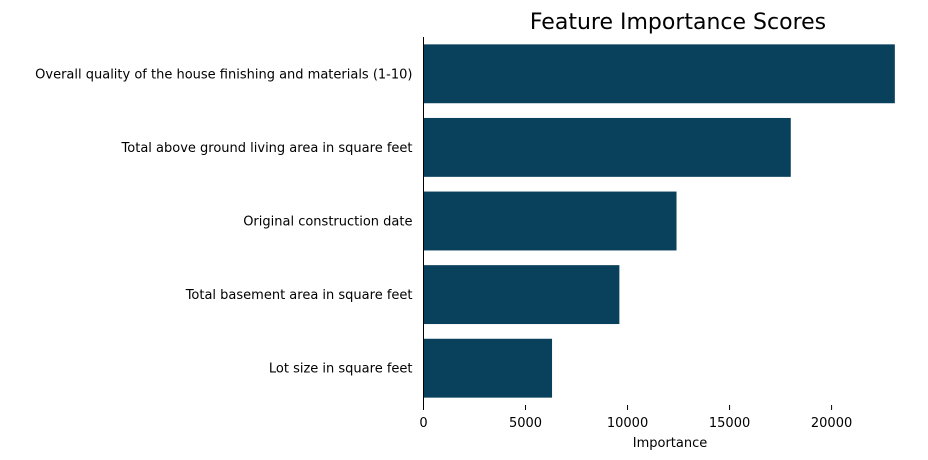 The image size is (928, 460). What do you see at coordinates (423, 423) in the screenshot?
I see `x-tick-label: 0` at bounding box center [423, 423].